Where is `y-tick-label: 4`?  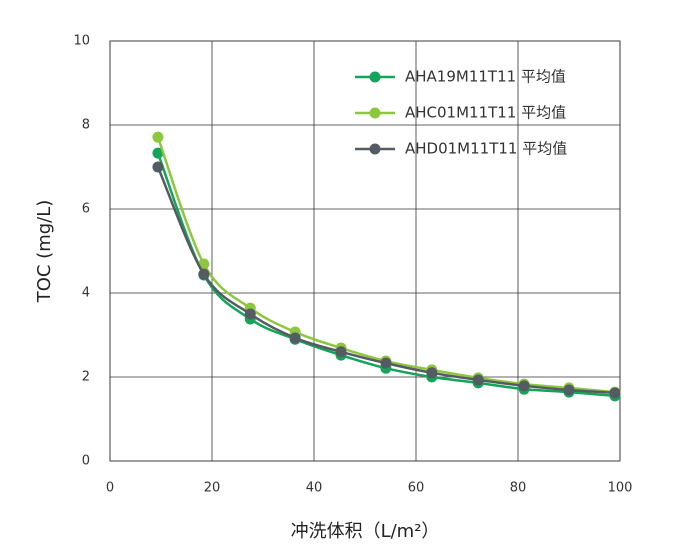 y-tick-label: 4 is located at coordinates (86, 293).